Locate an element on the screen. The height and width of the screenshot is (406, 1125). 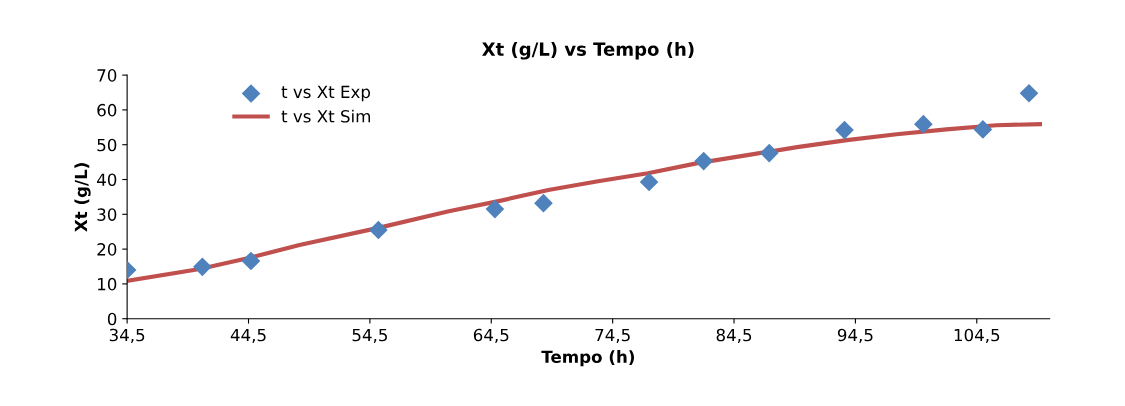
x-tick-label: 54,5 is located at coordinates (369, 336).